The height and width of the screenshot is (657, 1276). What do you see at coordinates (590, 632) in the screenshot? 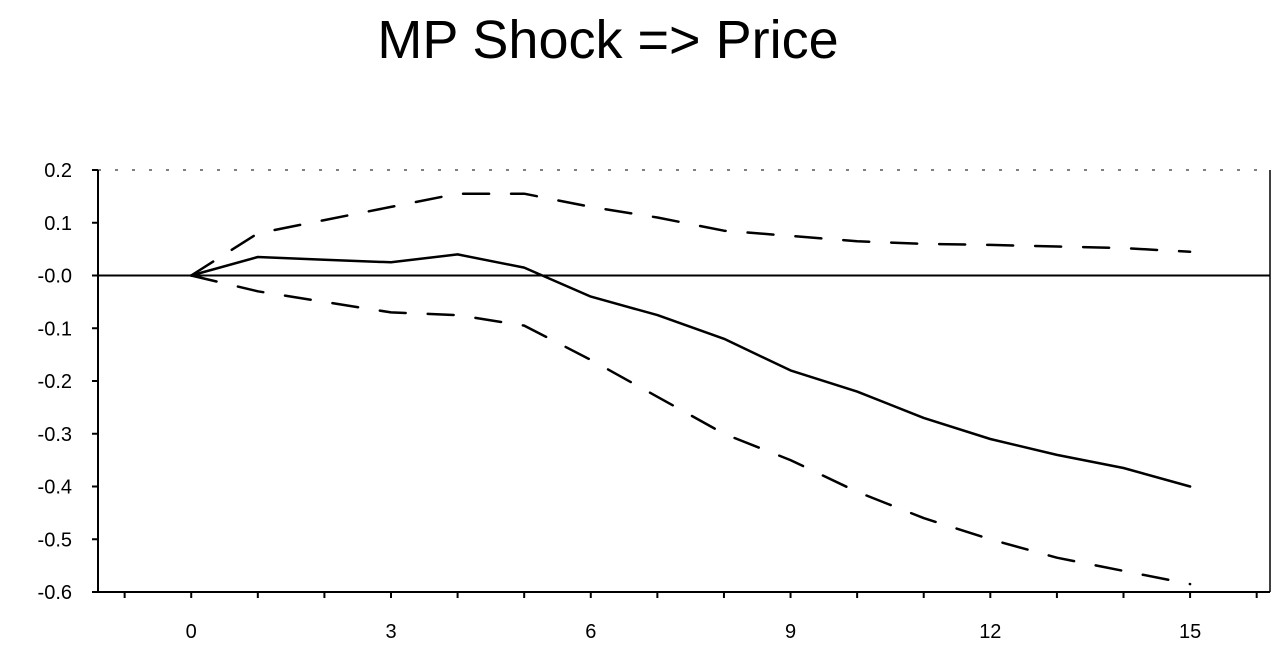
I see `x-tick-label: 6` at bounding box center [590, 632].